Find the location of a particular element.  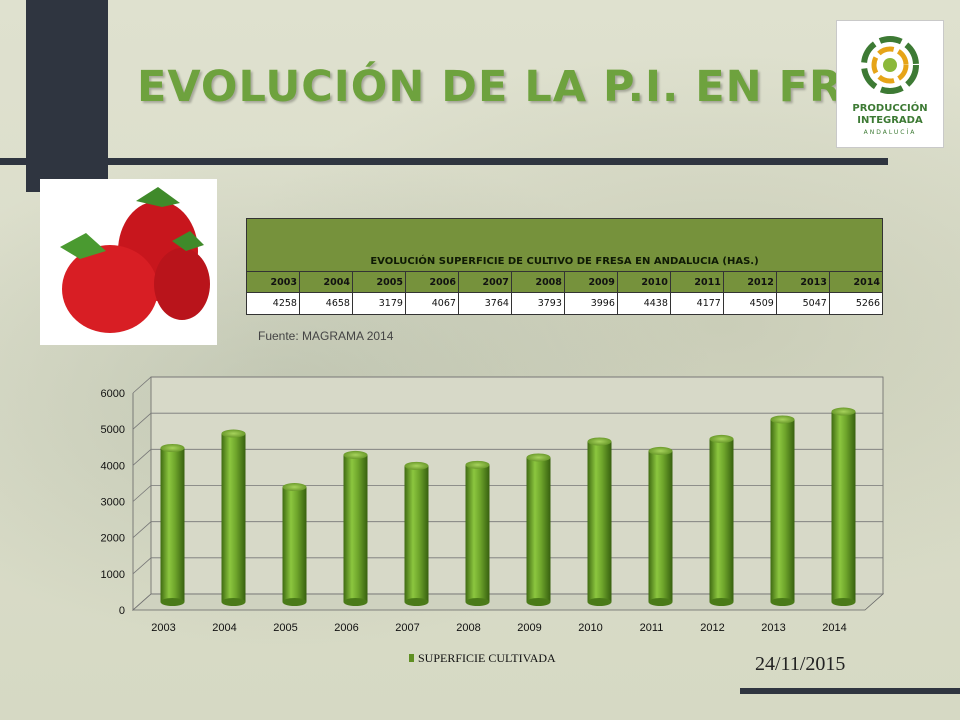

bar-2009 is located at coordinates (538, 529).